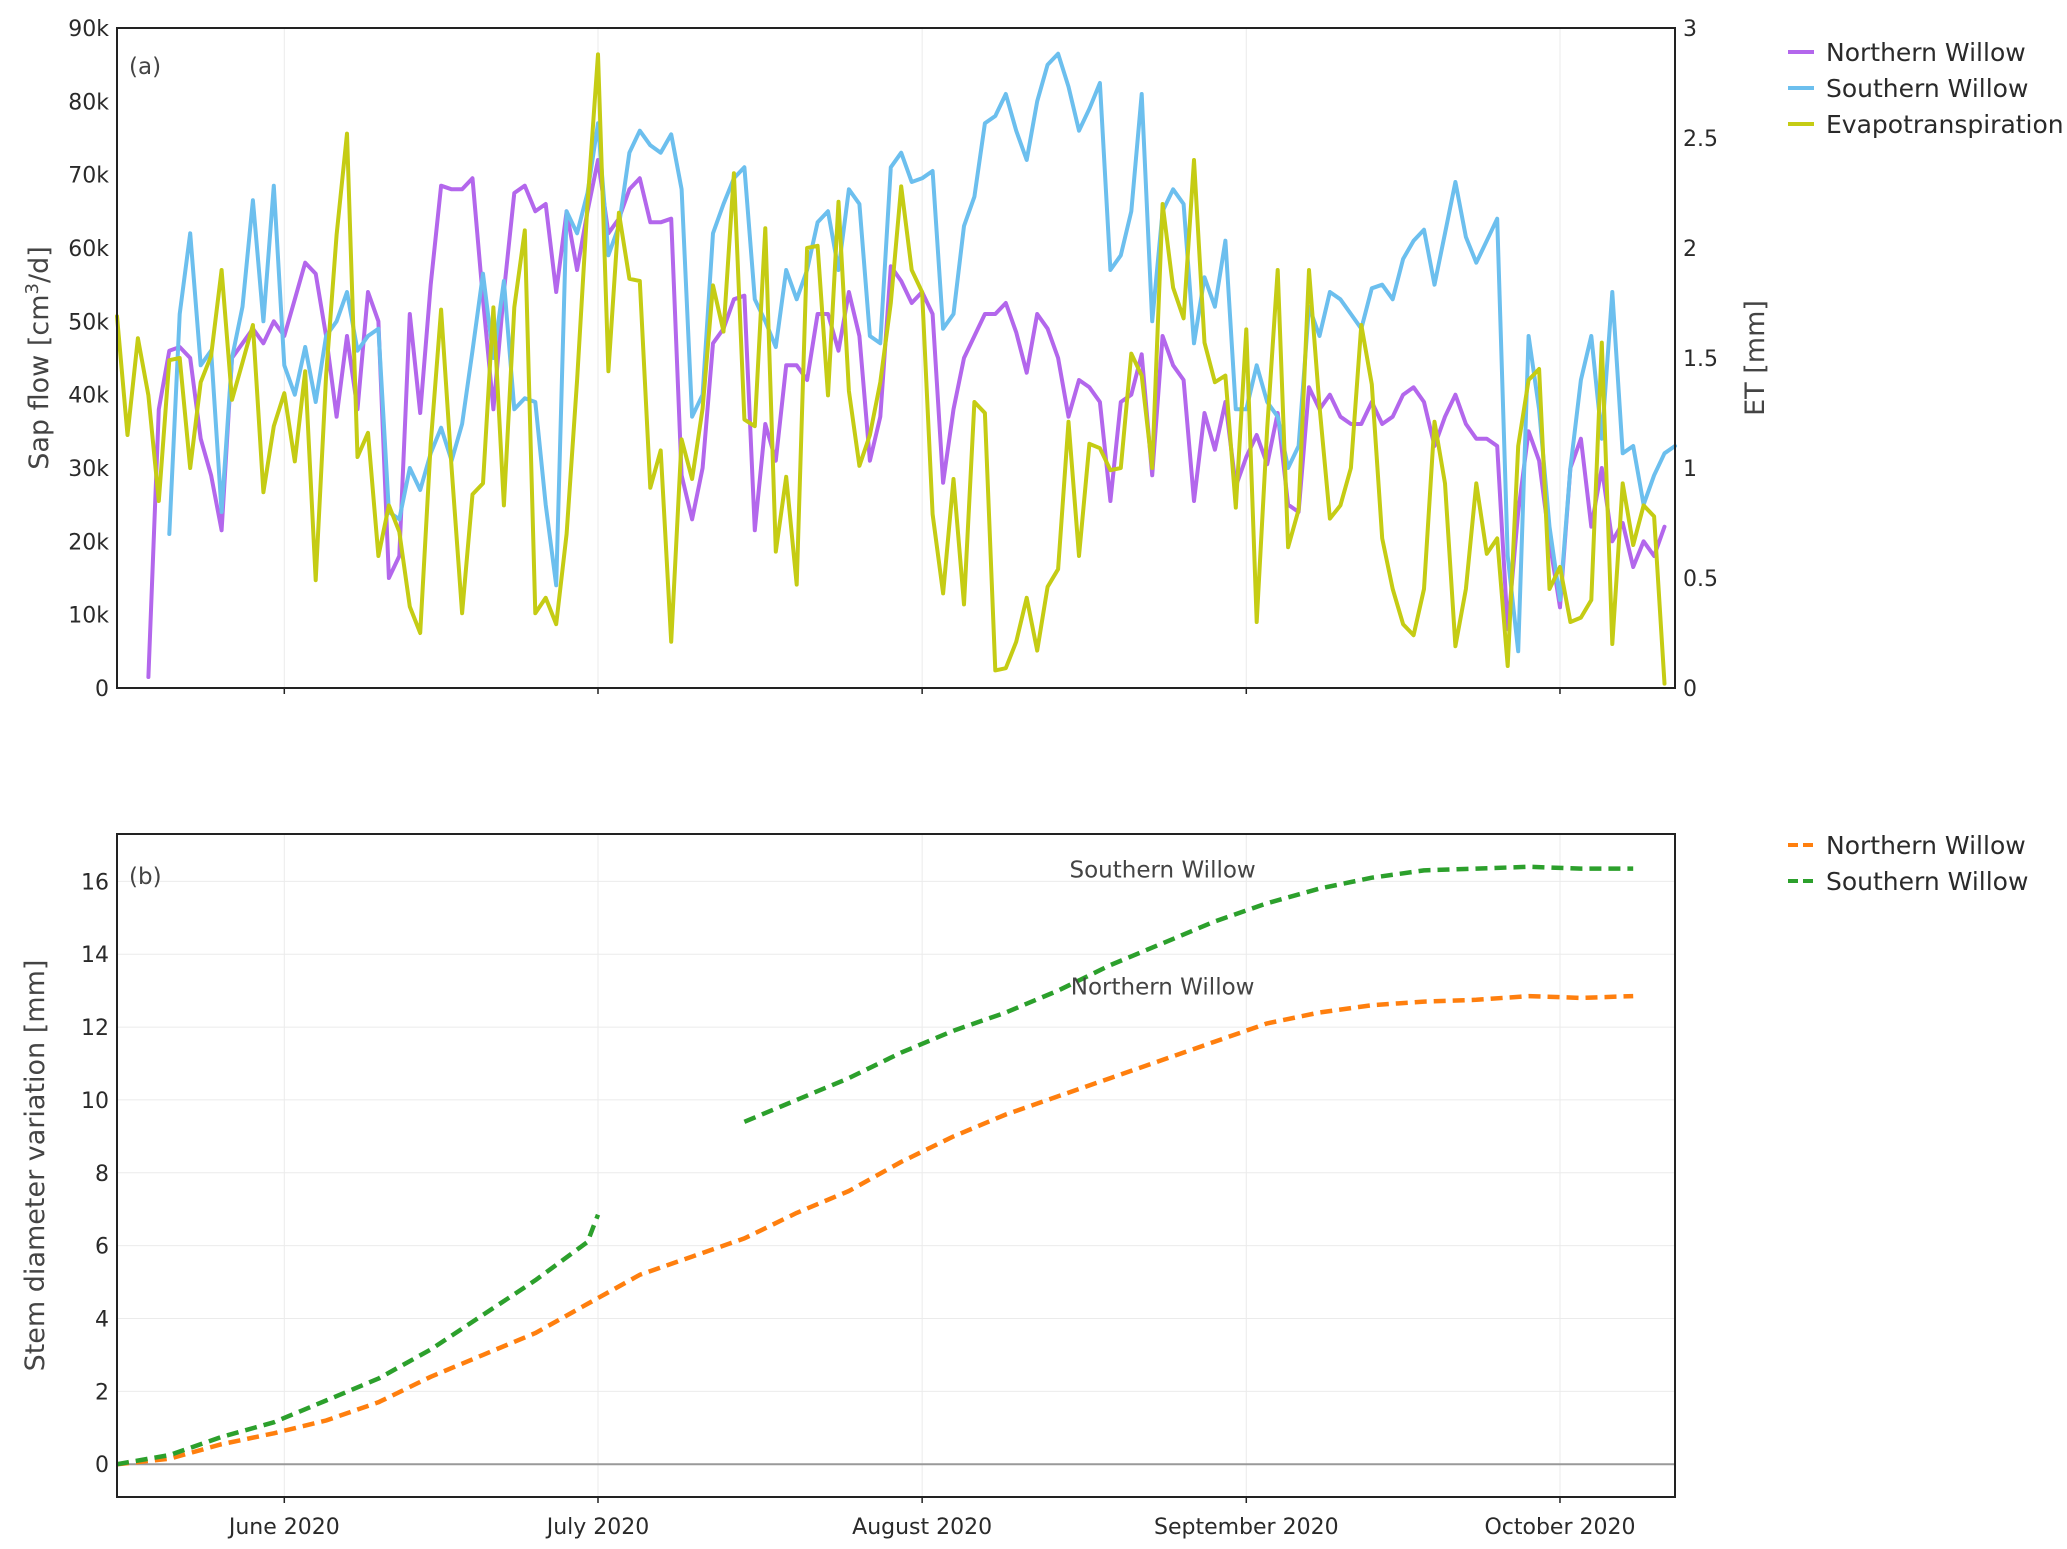 The width and height of the screenshot is (2067, 1549). I want to click on panel-a-legend-item-evapotranspiration: Evapotranspiration, so click(1926, 124).